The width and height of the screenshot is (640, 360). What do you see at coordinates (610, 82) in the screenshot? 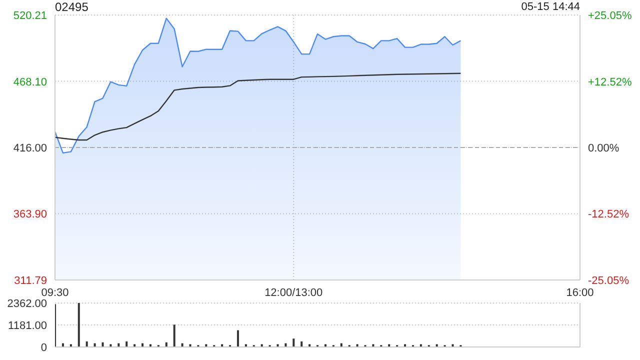
I see `y2-tick-label: +12.52%` at bounding box center [610, 82].